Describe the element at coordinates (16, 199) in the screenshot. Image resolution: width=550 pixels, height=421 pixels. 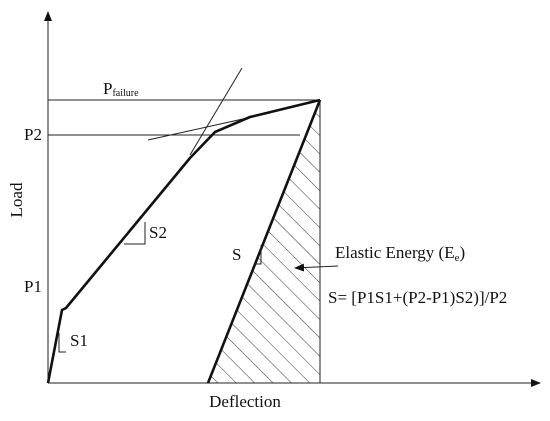
I see `y-axis-label: Load` at that location.